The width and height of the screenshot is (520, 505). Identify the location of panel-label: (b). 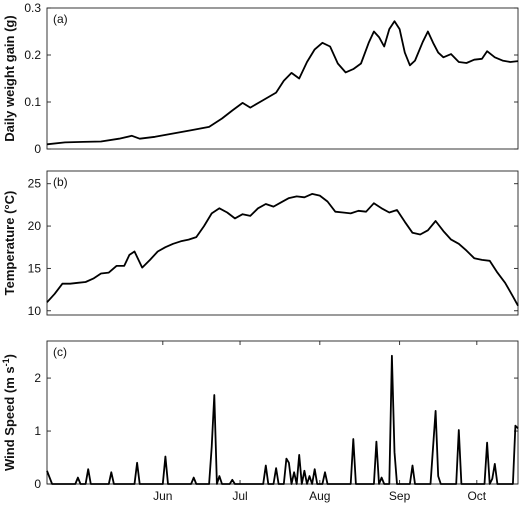
(60, 182).